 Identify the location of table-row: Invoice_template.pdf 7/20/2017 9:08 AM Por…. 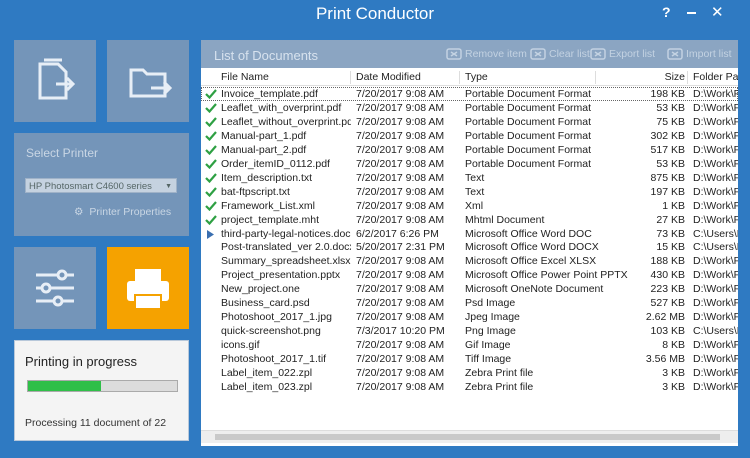
(469, 94).